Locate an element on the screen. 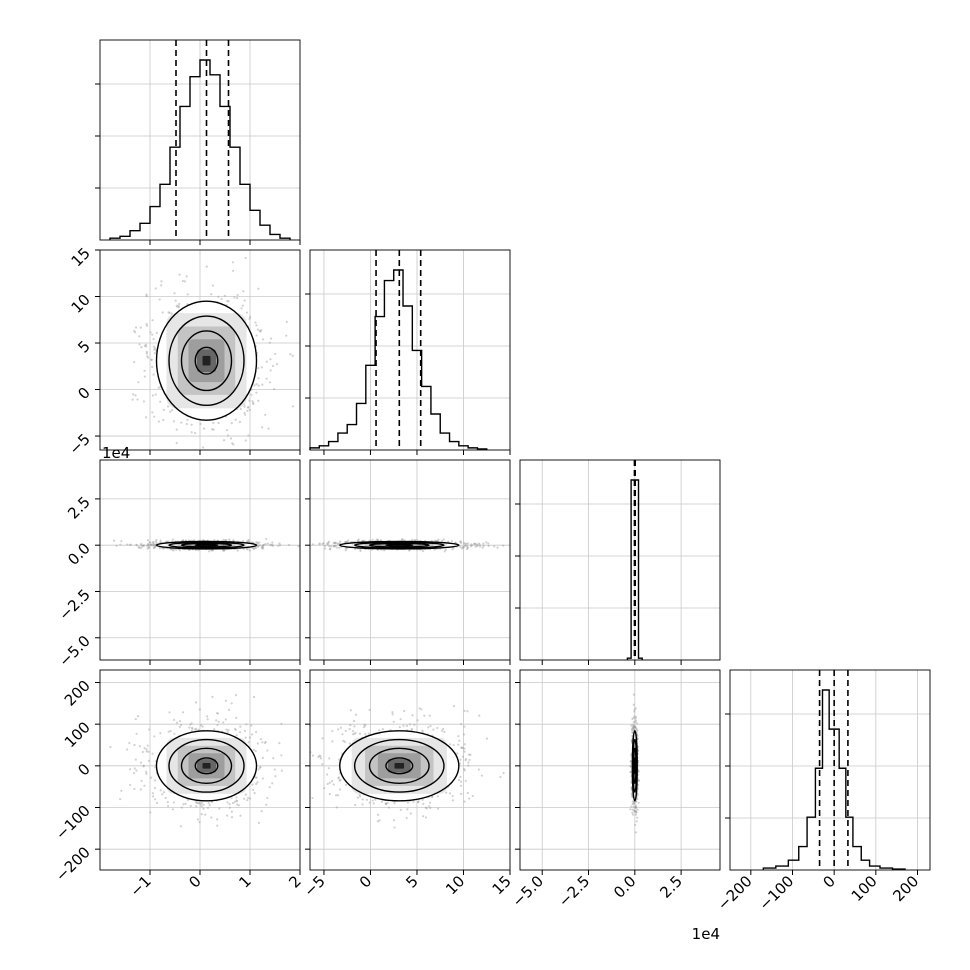 The width and height of the screenshot is (970, 970). y-tick-label: 100 is located at coordinates (77, 734).